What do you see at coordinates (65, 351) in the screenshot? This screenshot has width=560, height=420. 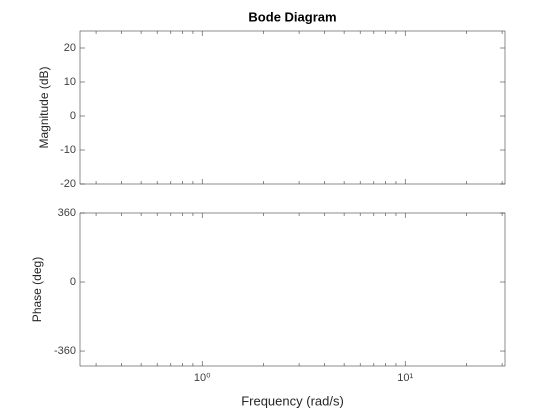 I see `y-tick-label: -360` at bounding box center [65, 351].